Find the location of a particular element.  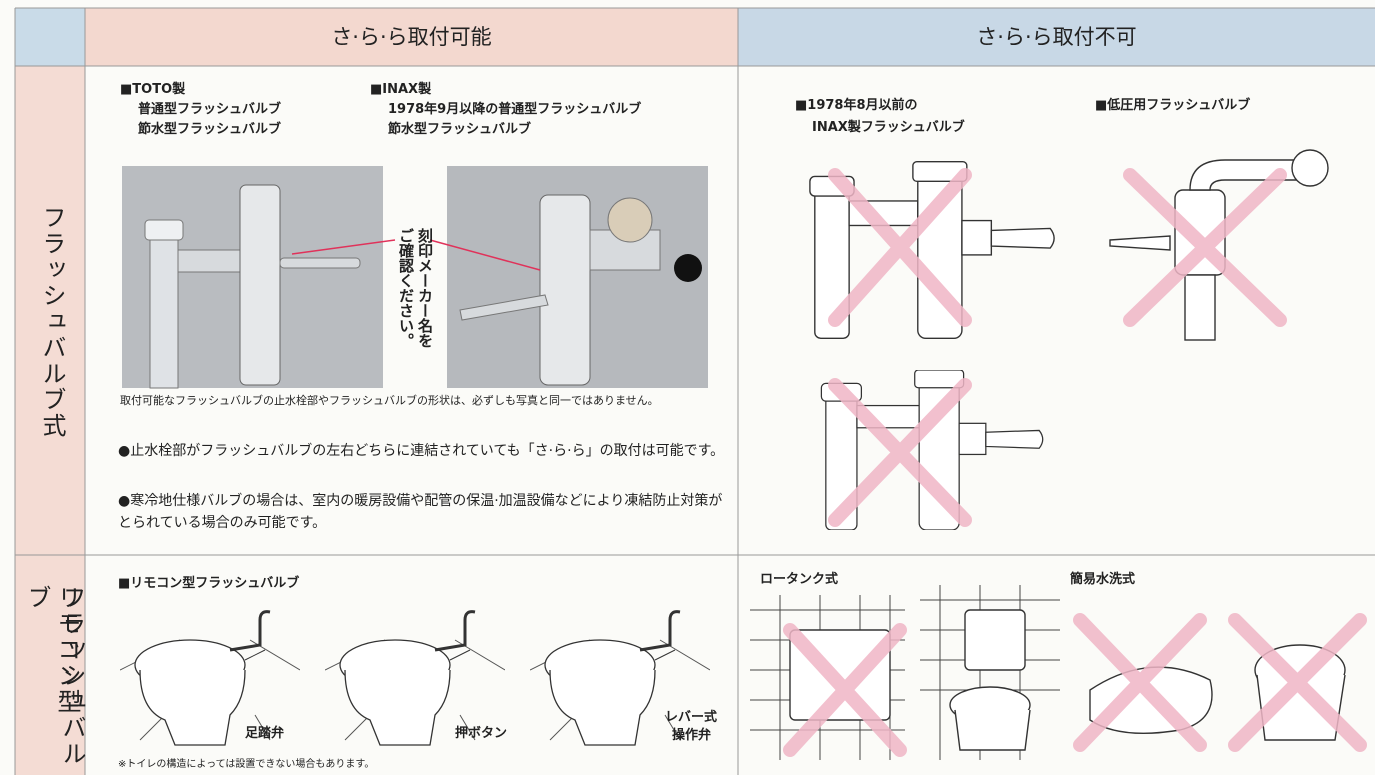

ng-title: ■1978年8月以前の is located at coordinates (856, 105).